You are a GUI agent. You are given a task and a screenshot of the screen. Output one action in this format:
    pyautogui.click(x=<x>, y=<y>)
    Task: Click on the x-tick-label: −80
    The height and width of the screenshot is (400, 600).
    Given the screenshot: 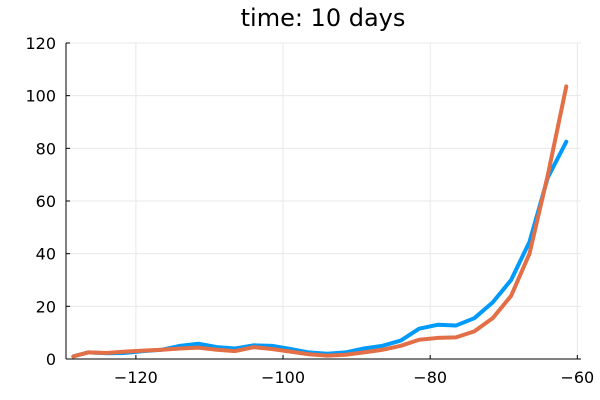 What is the action you would take?
    pyautogui.click(x=430, y=377)
    